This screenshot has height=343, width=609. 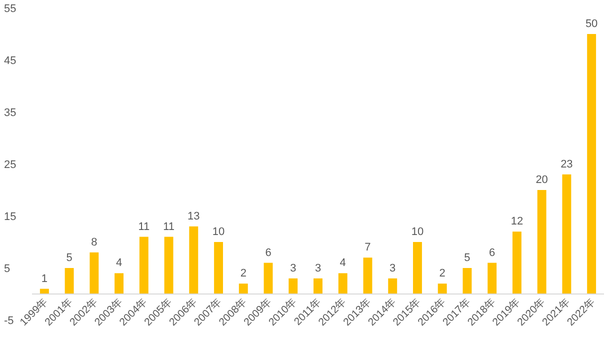 I want to click on data-label: 12, so click(x=517, y=222).